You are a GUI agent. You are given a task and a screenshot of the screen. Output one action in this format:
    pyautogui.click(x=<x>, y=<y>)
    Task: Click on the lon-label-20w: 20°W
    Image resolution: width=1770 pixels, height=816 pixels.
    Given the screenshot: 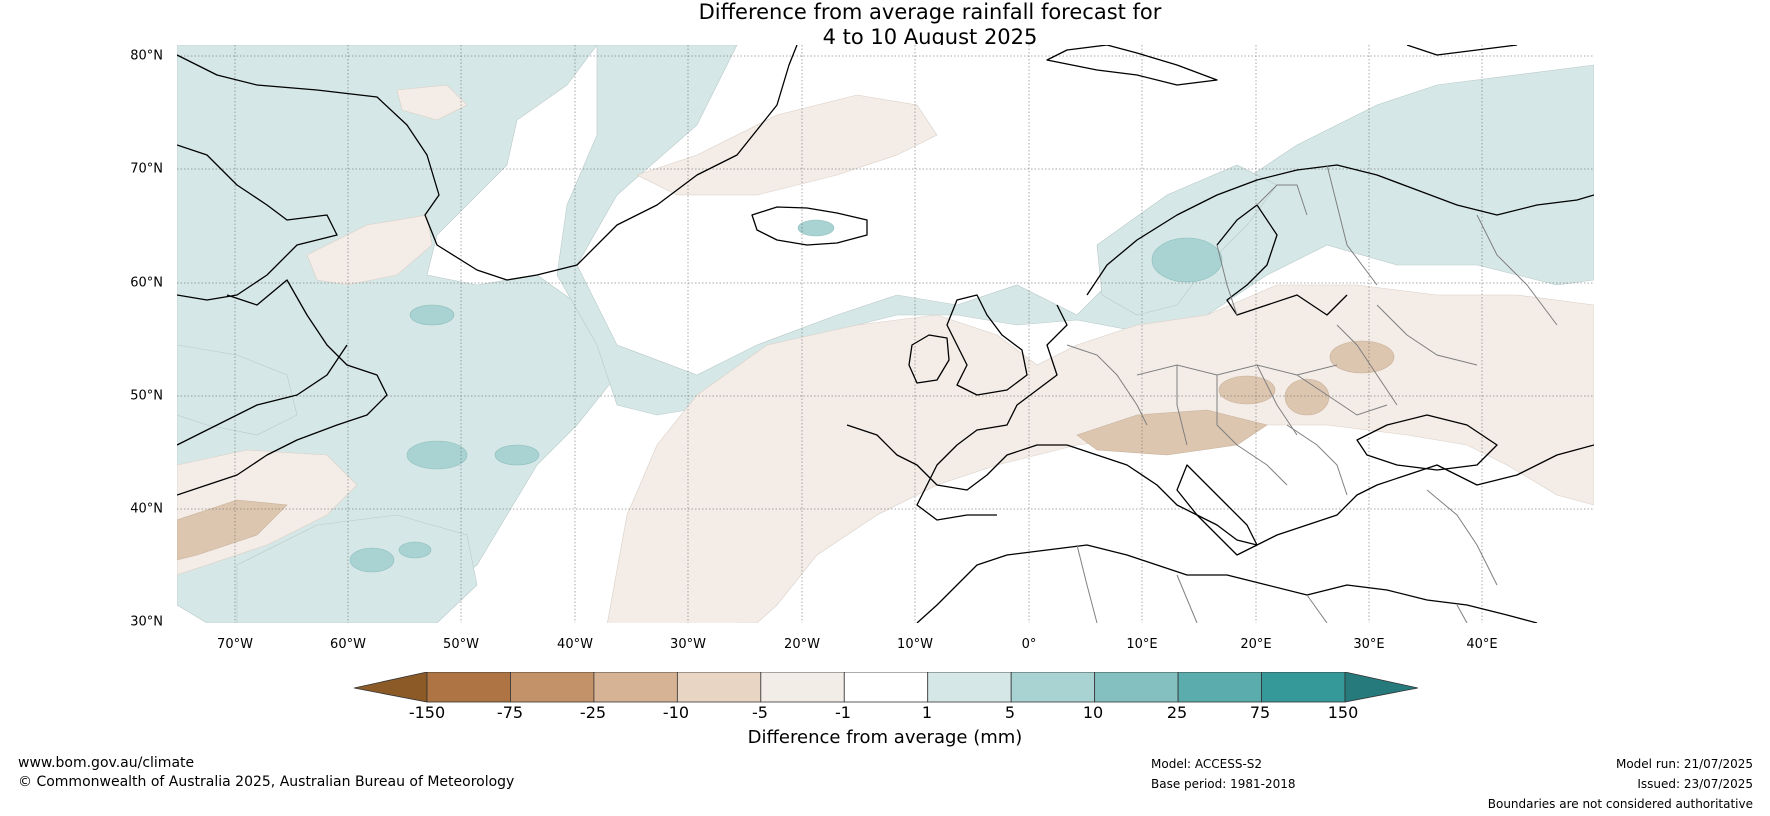 What is the action you would take?
    pyautogui.click(x=802, y=644)
    